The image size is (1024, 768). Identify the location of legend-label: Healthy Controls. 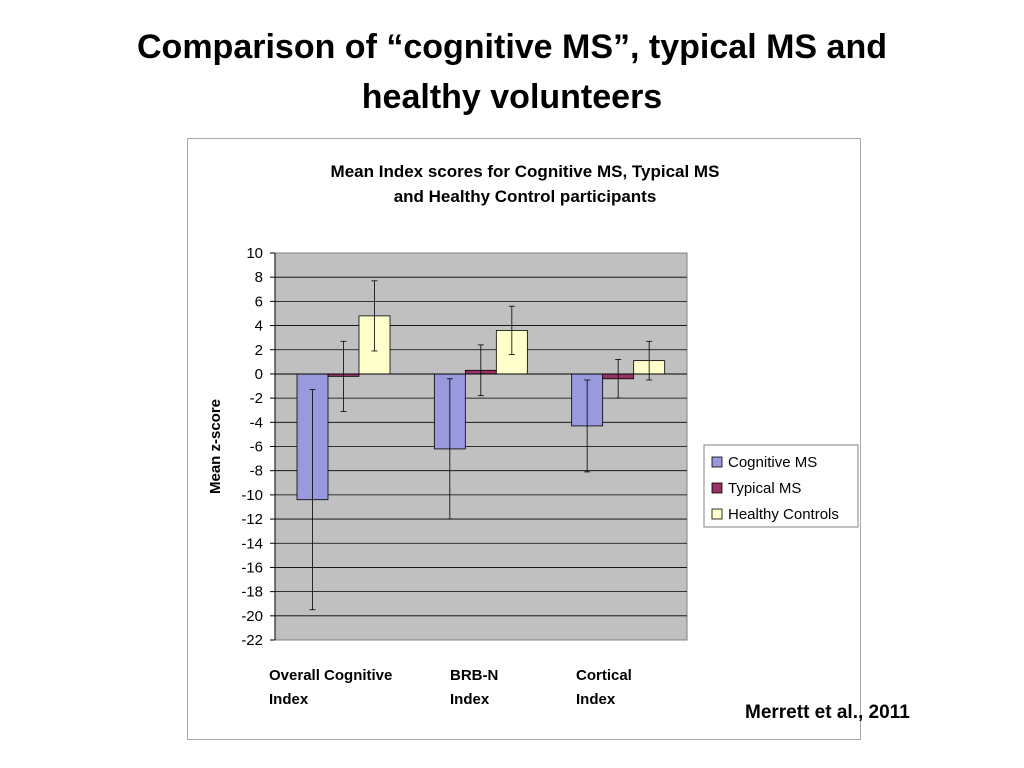
(783, 514).